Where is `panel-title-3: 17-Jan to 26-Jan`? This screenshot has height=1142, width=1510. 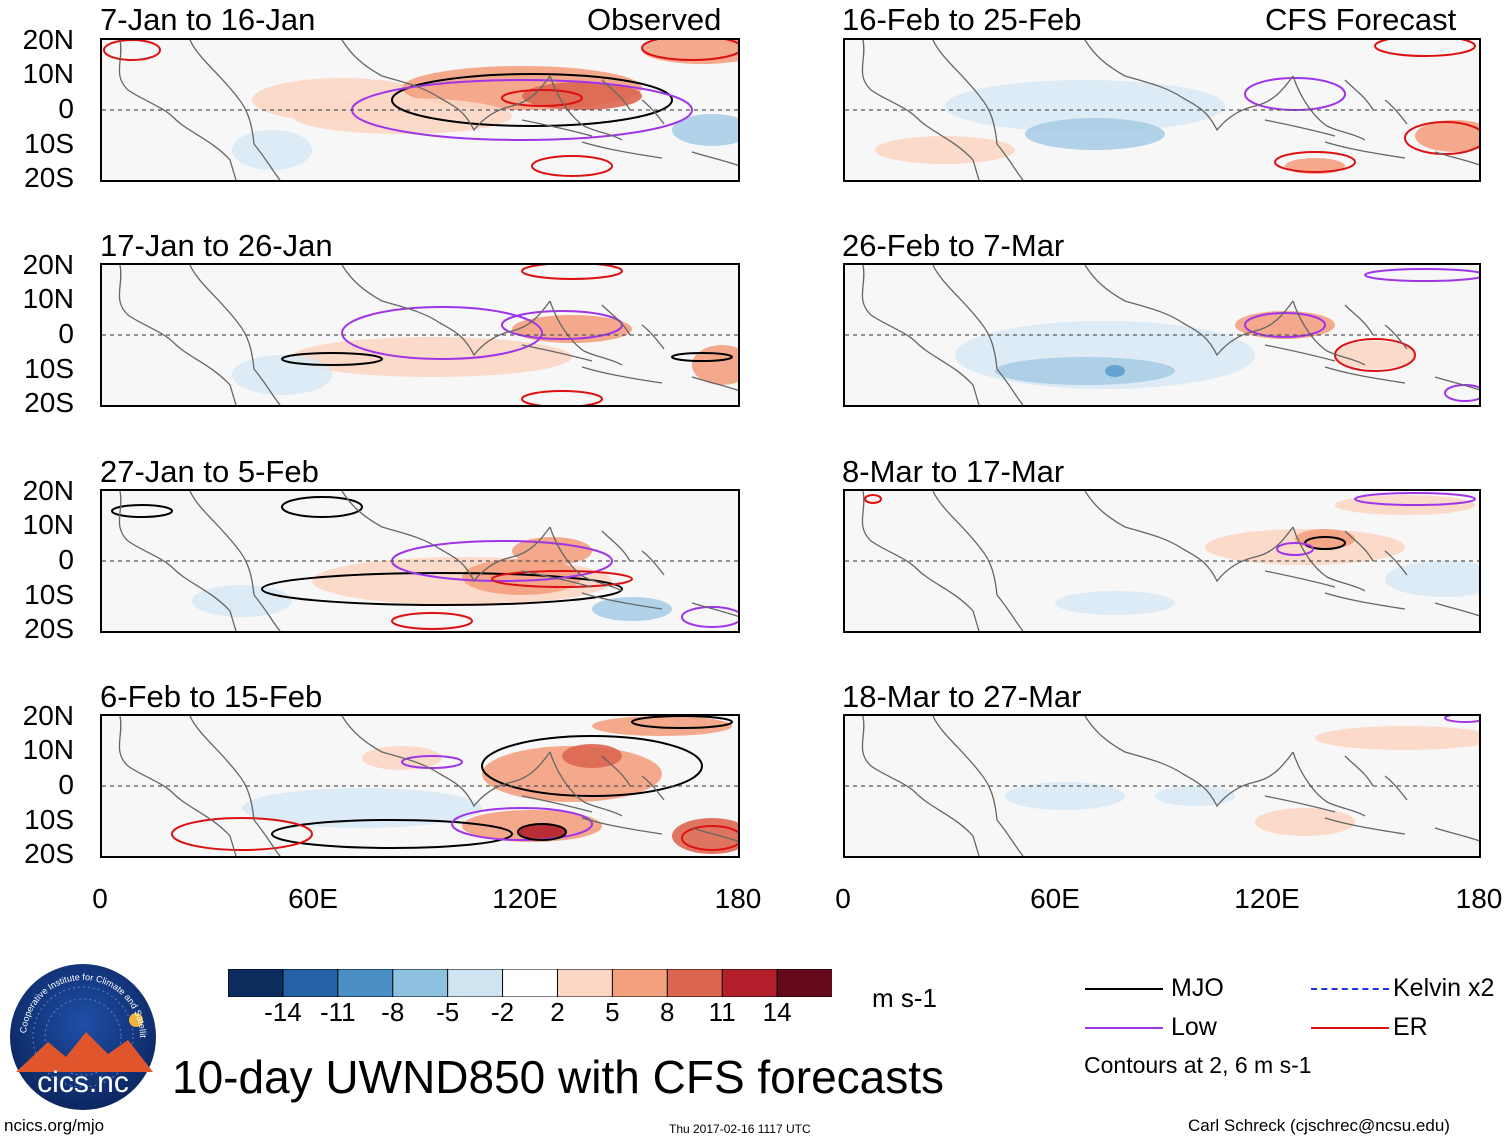
panel-title-3: 17-Jan to 26-Jan is located at coordinates (216, 245).